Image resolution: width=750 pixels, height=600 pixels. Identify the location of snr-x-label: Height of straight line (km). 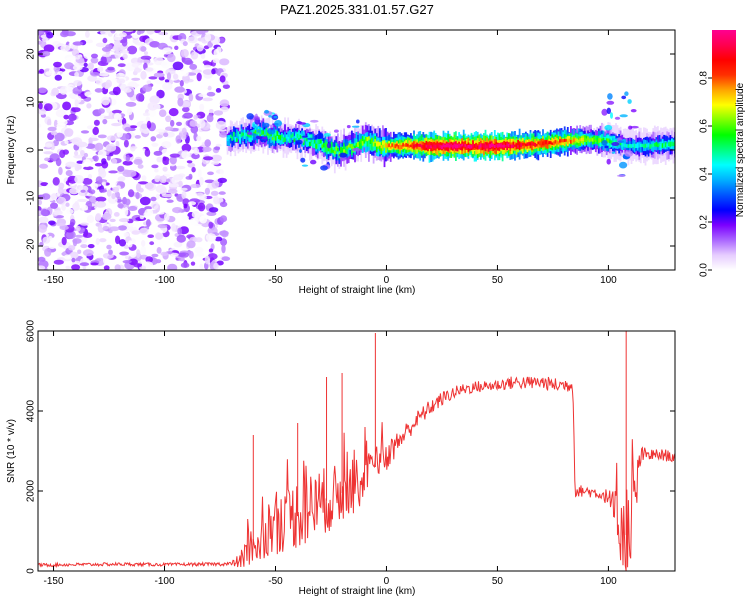
(357, 591).